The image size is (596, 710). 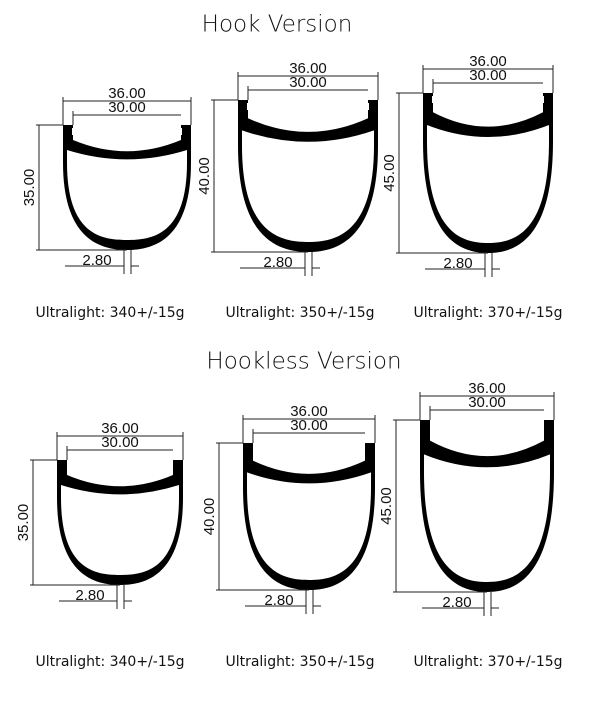 What do you see at coordinates (303, 362) in the screenshot?
I see `section-title: Hookless Version` at bounding box center [303, 362].